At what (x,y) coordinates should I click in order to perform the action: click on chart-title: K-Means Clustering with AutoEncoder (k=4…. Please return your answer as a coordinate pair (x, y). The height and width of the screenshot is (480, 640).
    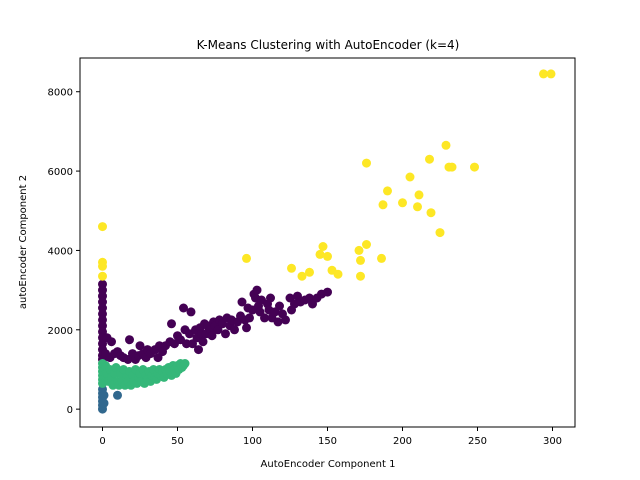
    Looking at the image, I should click on (328, 45).